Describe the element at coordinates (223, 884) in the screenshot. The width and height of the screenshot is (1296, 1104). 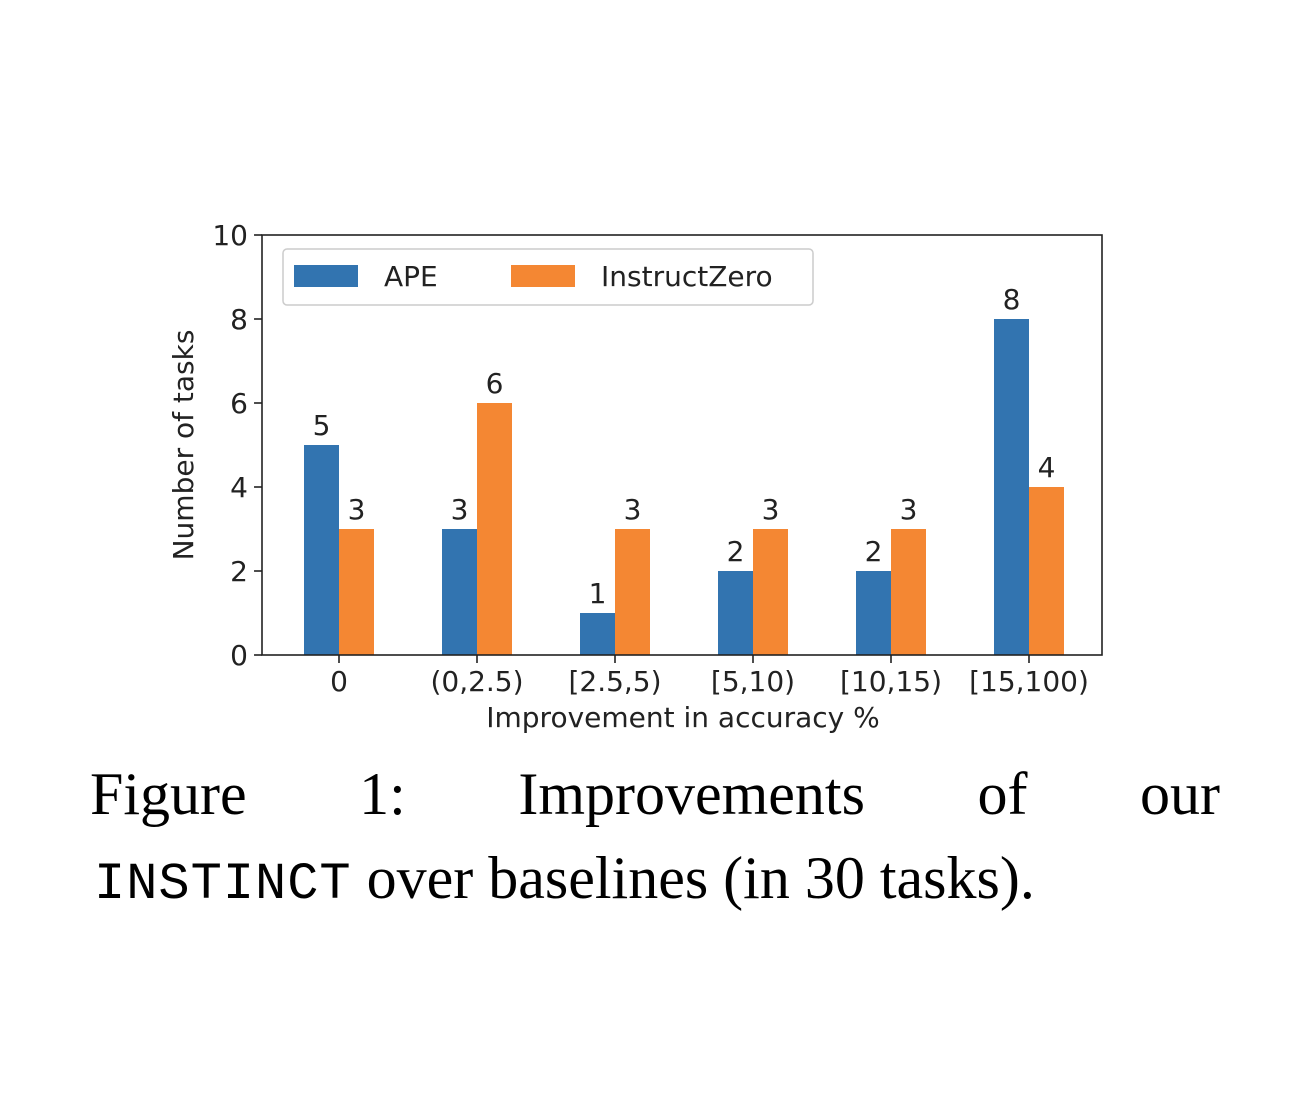
I see `method-name: INSTINCT` at that location.